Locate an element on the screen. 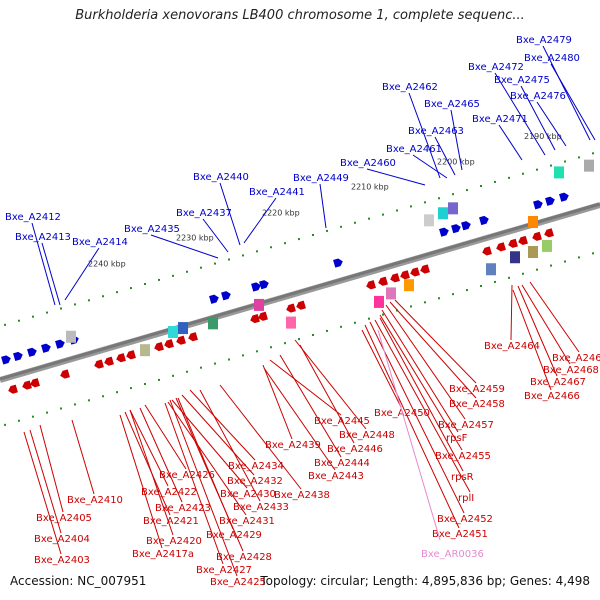 Image resolution: width=600 pixels, height=600 pixels. rna-gene-label: Bxe_AR0036 is located at coordinates (452, 554).